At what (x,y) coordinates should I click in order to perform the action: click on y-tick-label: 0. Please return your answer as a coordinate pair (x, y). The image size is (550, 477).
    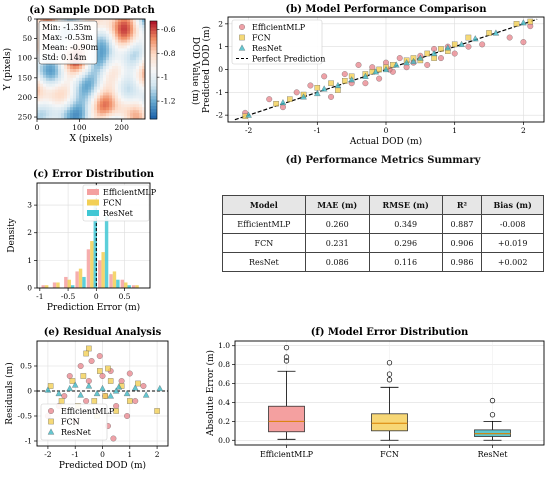
    Looking at the image, I should click on (220, 69).